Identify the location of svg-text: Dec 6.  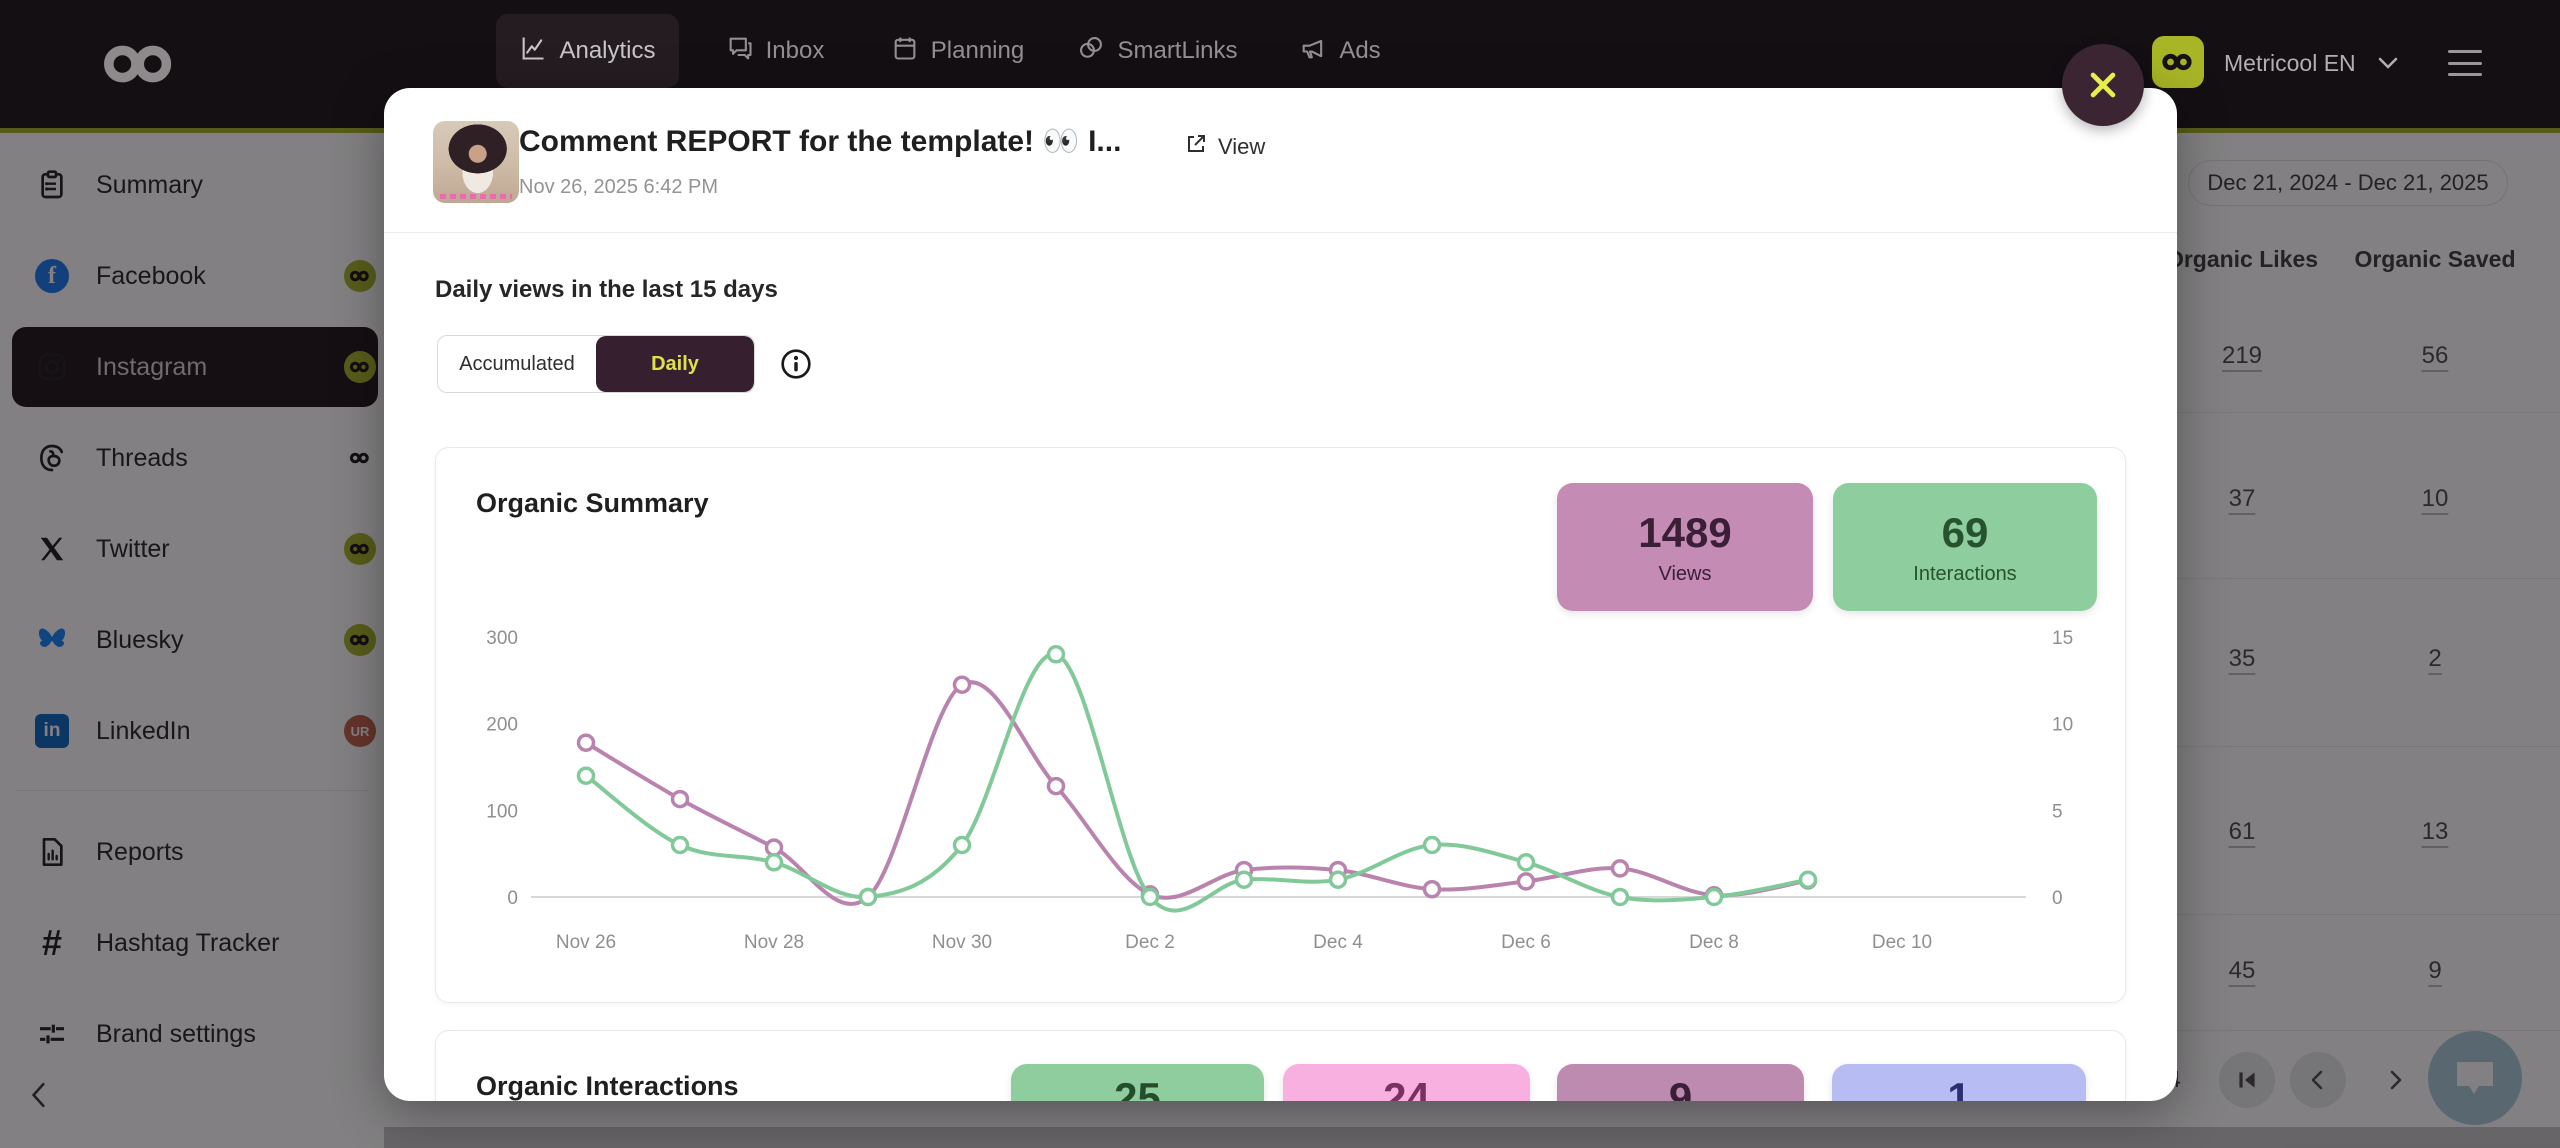
(1526, 942).